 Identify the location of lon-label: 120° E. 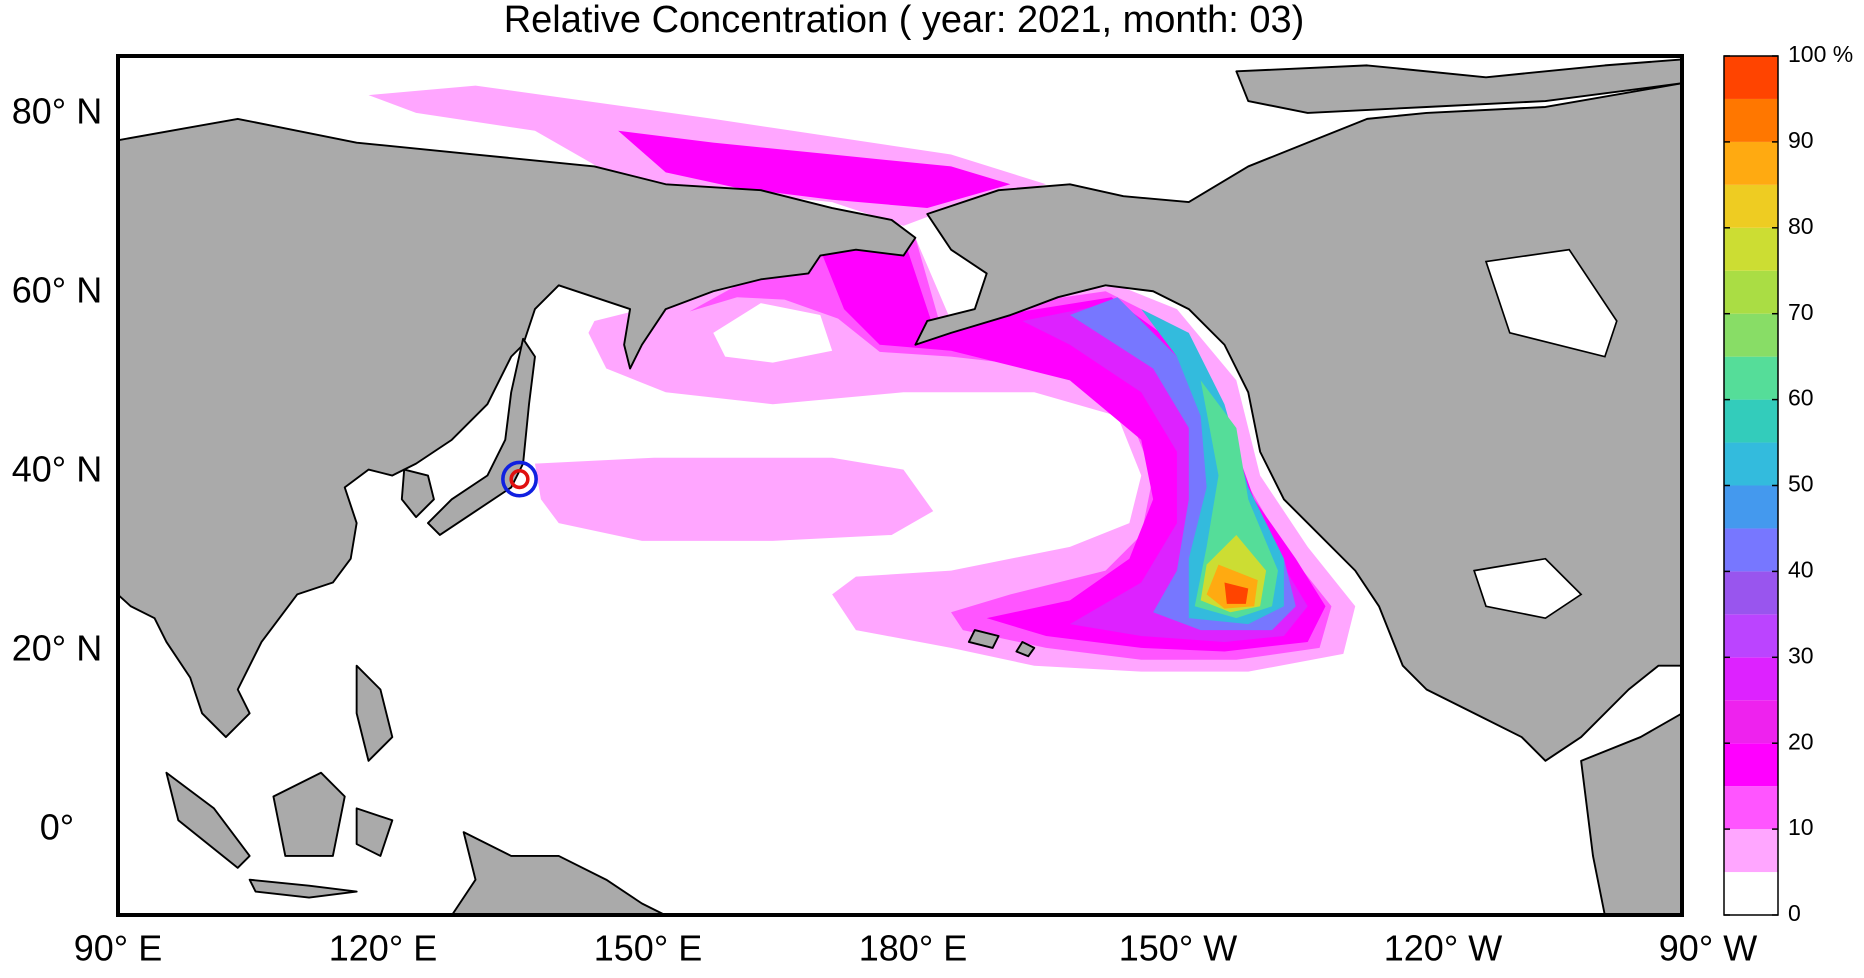
(383, 948).